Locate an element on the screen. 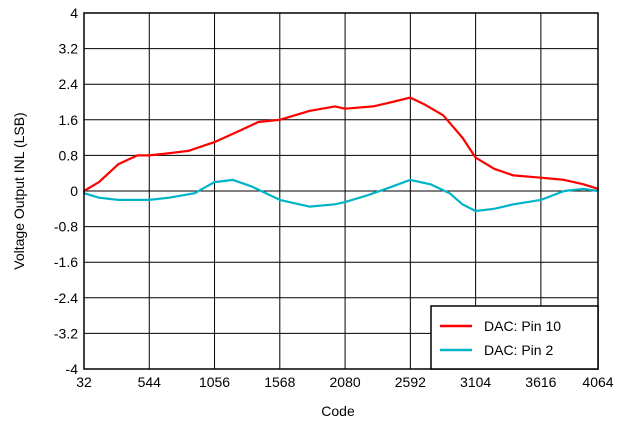 The width and height of the screenshot is (631, 424). y-tick-label: -2.4 is located at coordinates (66, 298).